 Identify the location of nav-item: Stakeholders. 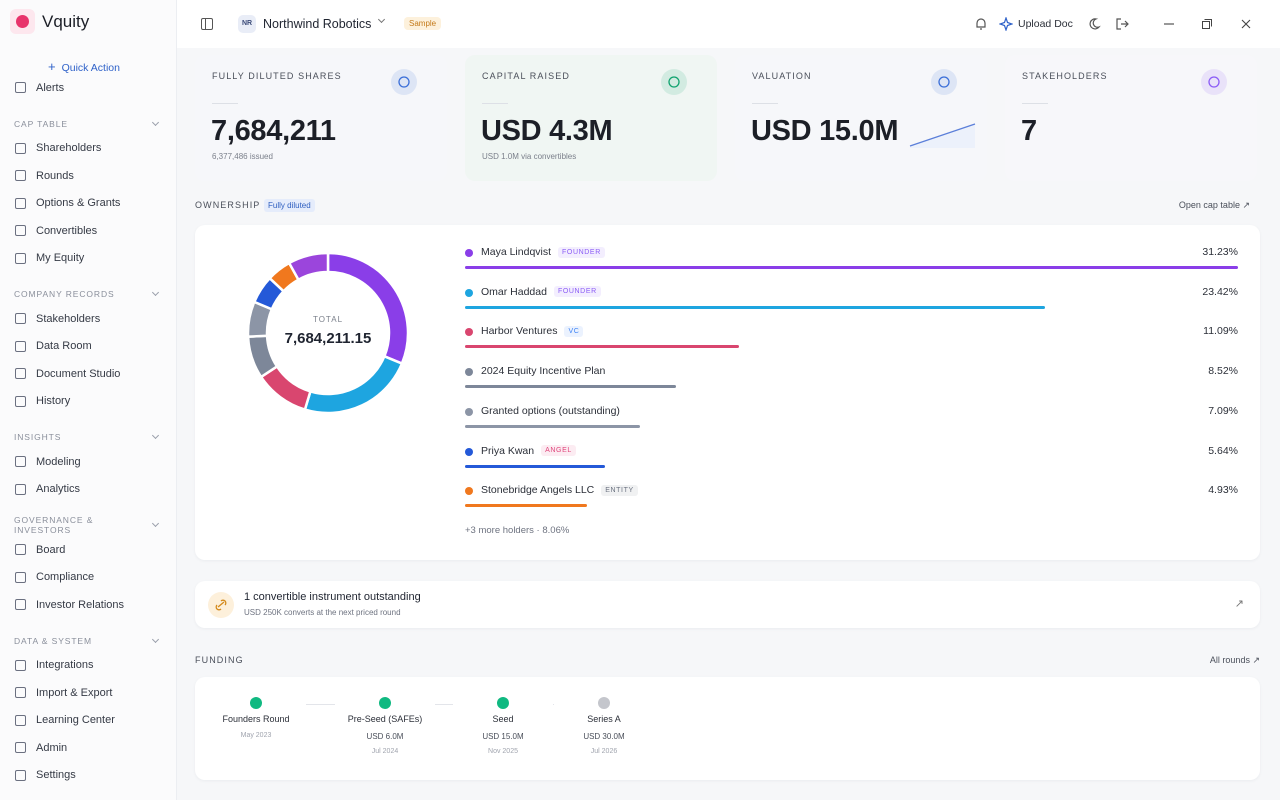
(88, 319).